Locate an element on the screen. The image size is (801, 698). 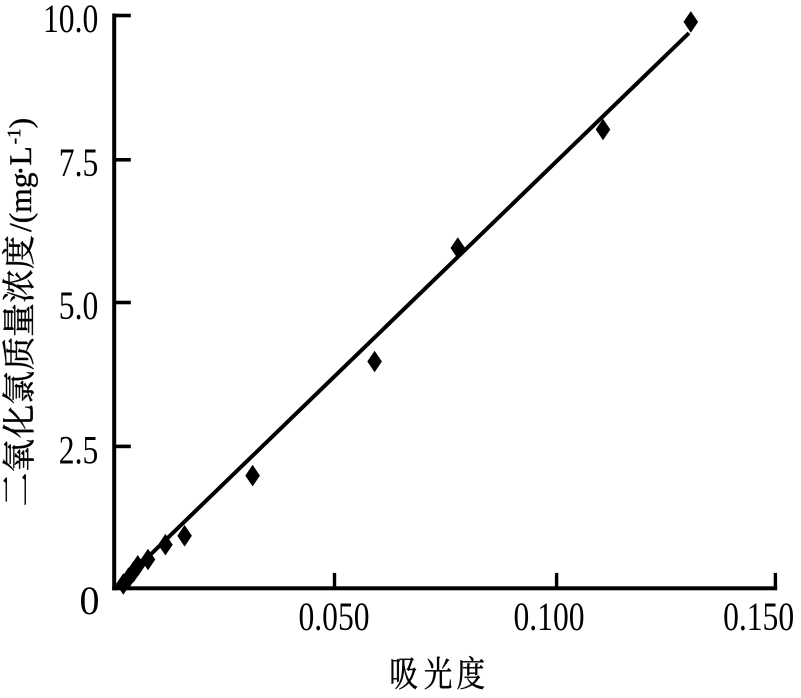
svg-text: 5.0 is located at coordinates (78, 306).